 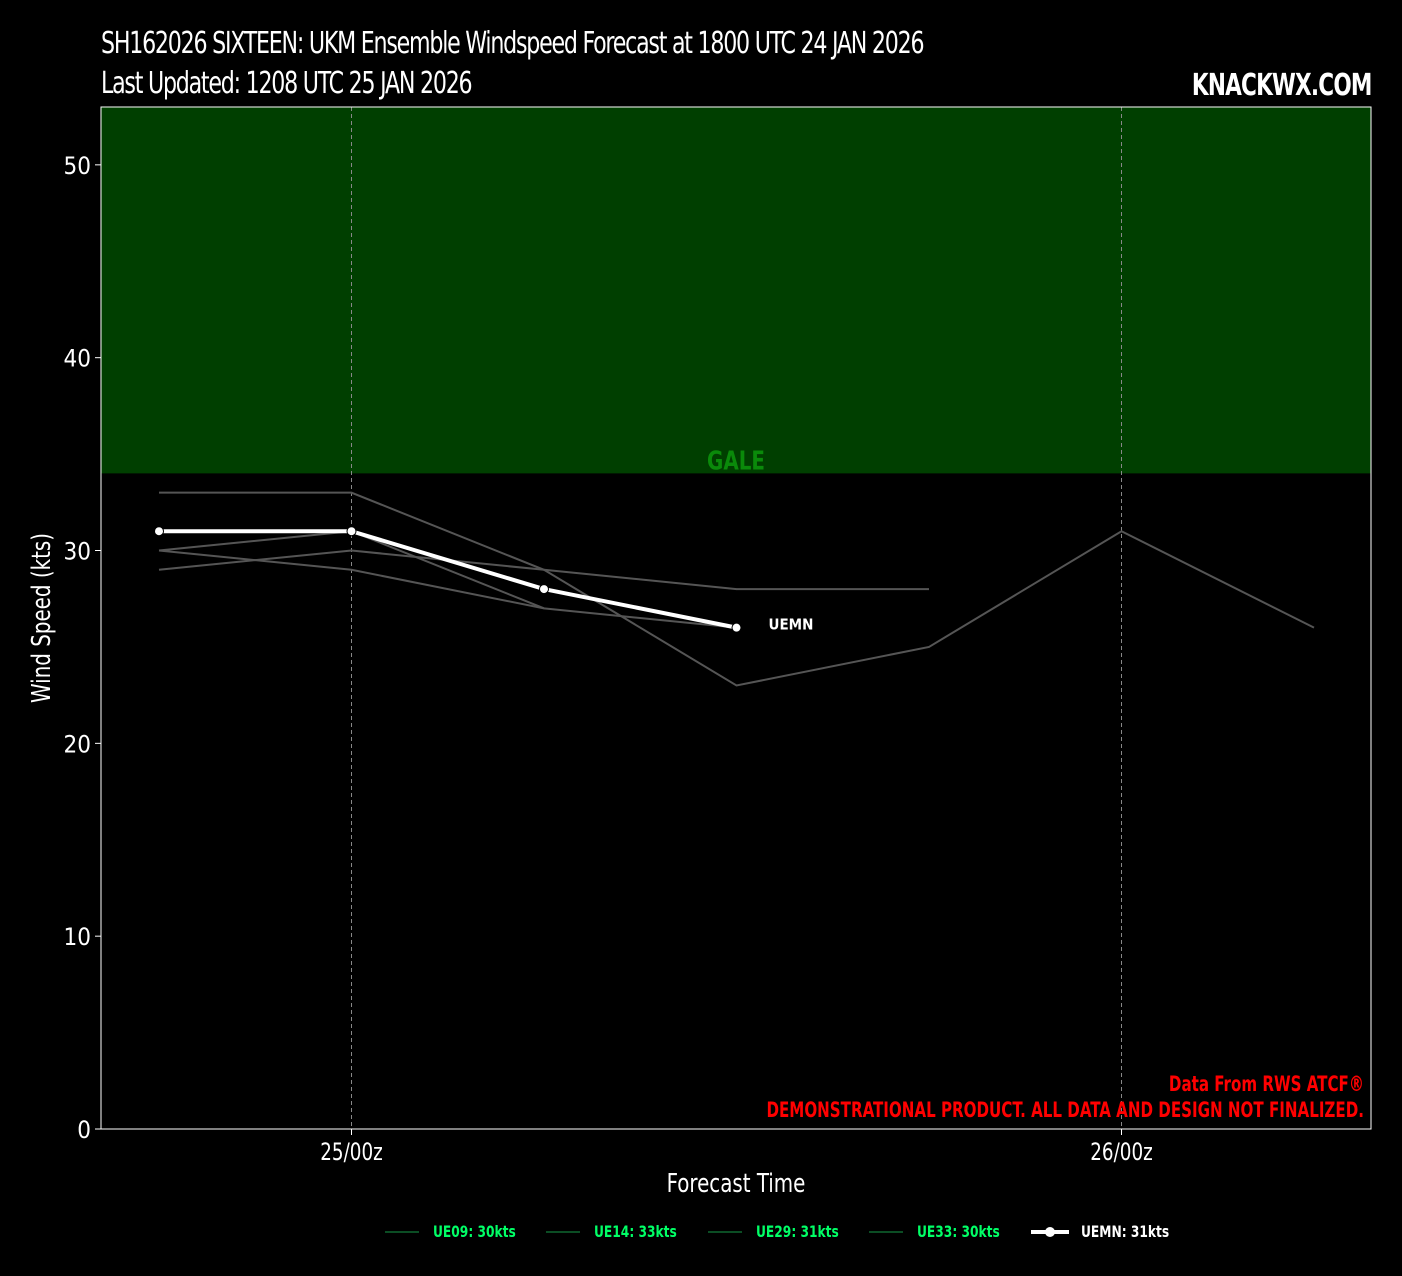 I want to click on legend-item-ue29: UE29: 31kts, so click(x=780, y=1231).